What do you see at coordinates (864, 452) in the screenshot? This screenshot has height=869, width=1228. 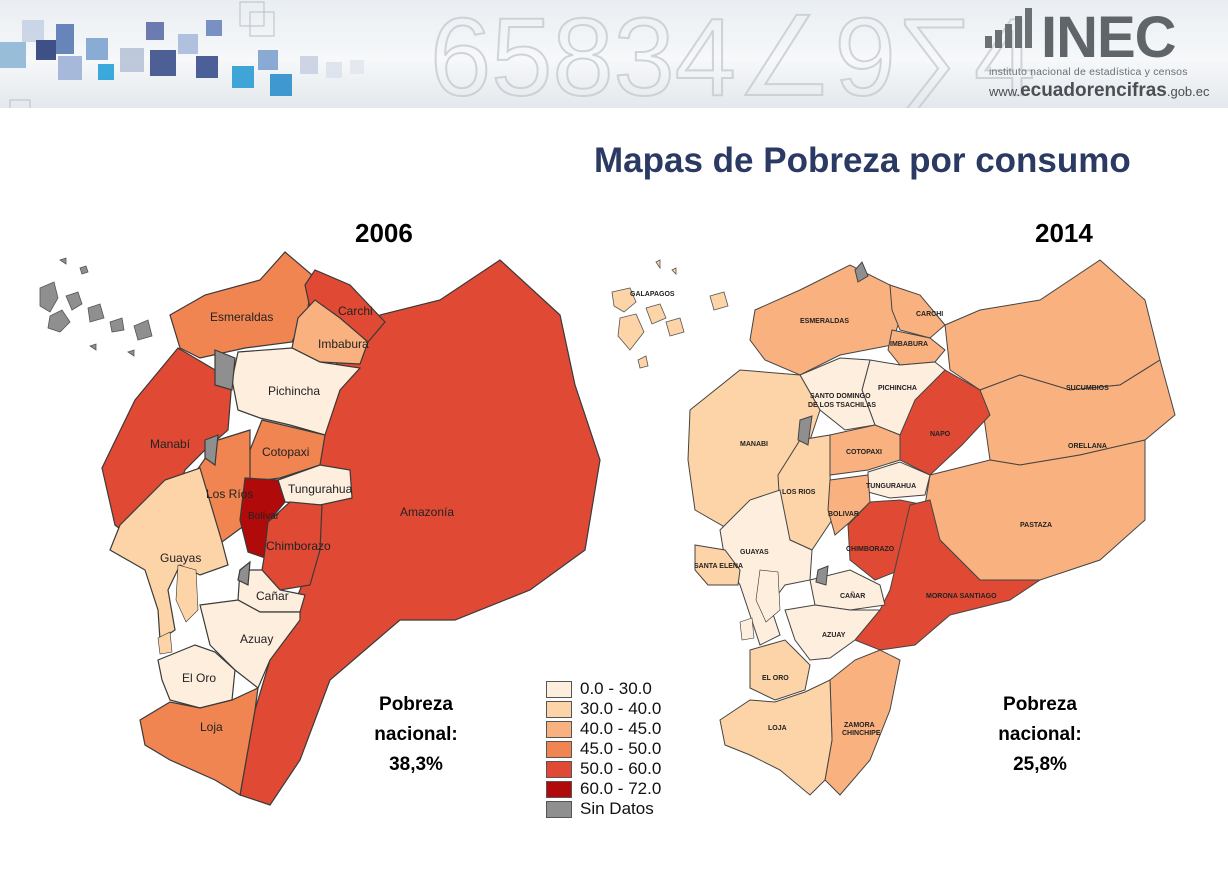 I see `label-cotopaxi-2014: COTOPAXI` at bounding box center [864, 452].